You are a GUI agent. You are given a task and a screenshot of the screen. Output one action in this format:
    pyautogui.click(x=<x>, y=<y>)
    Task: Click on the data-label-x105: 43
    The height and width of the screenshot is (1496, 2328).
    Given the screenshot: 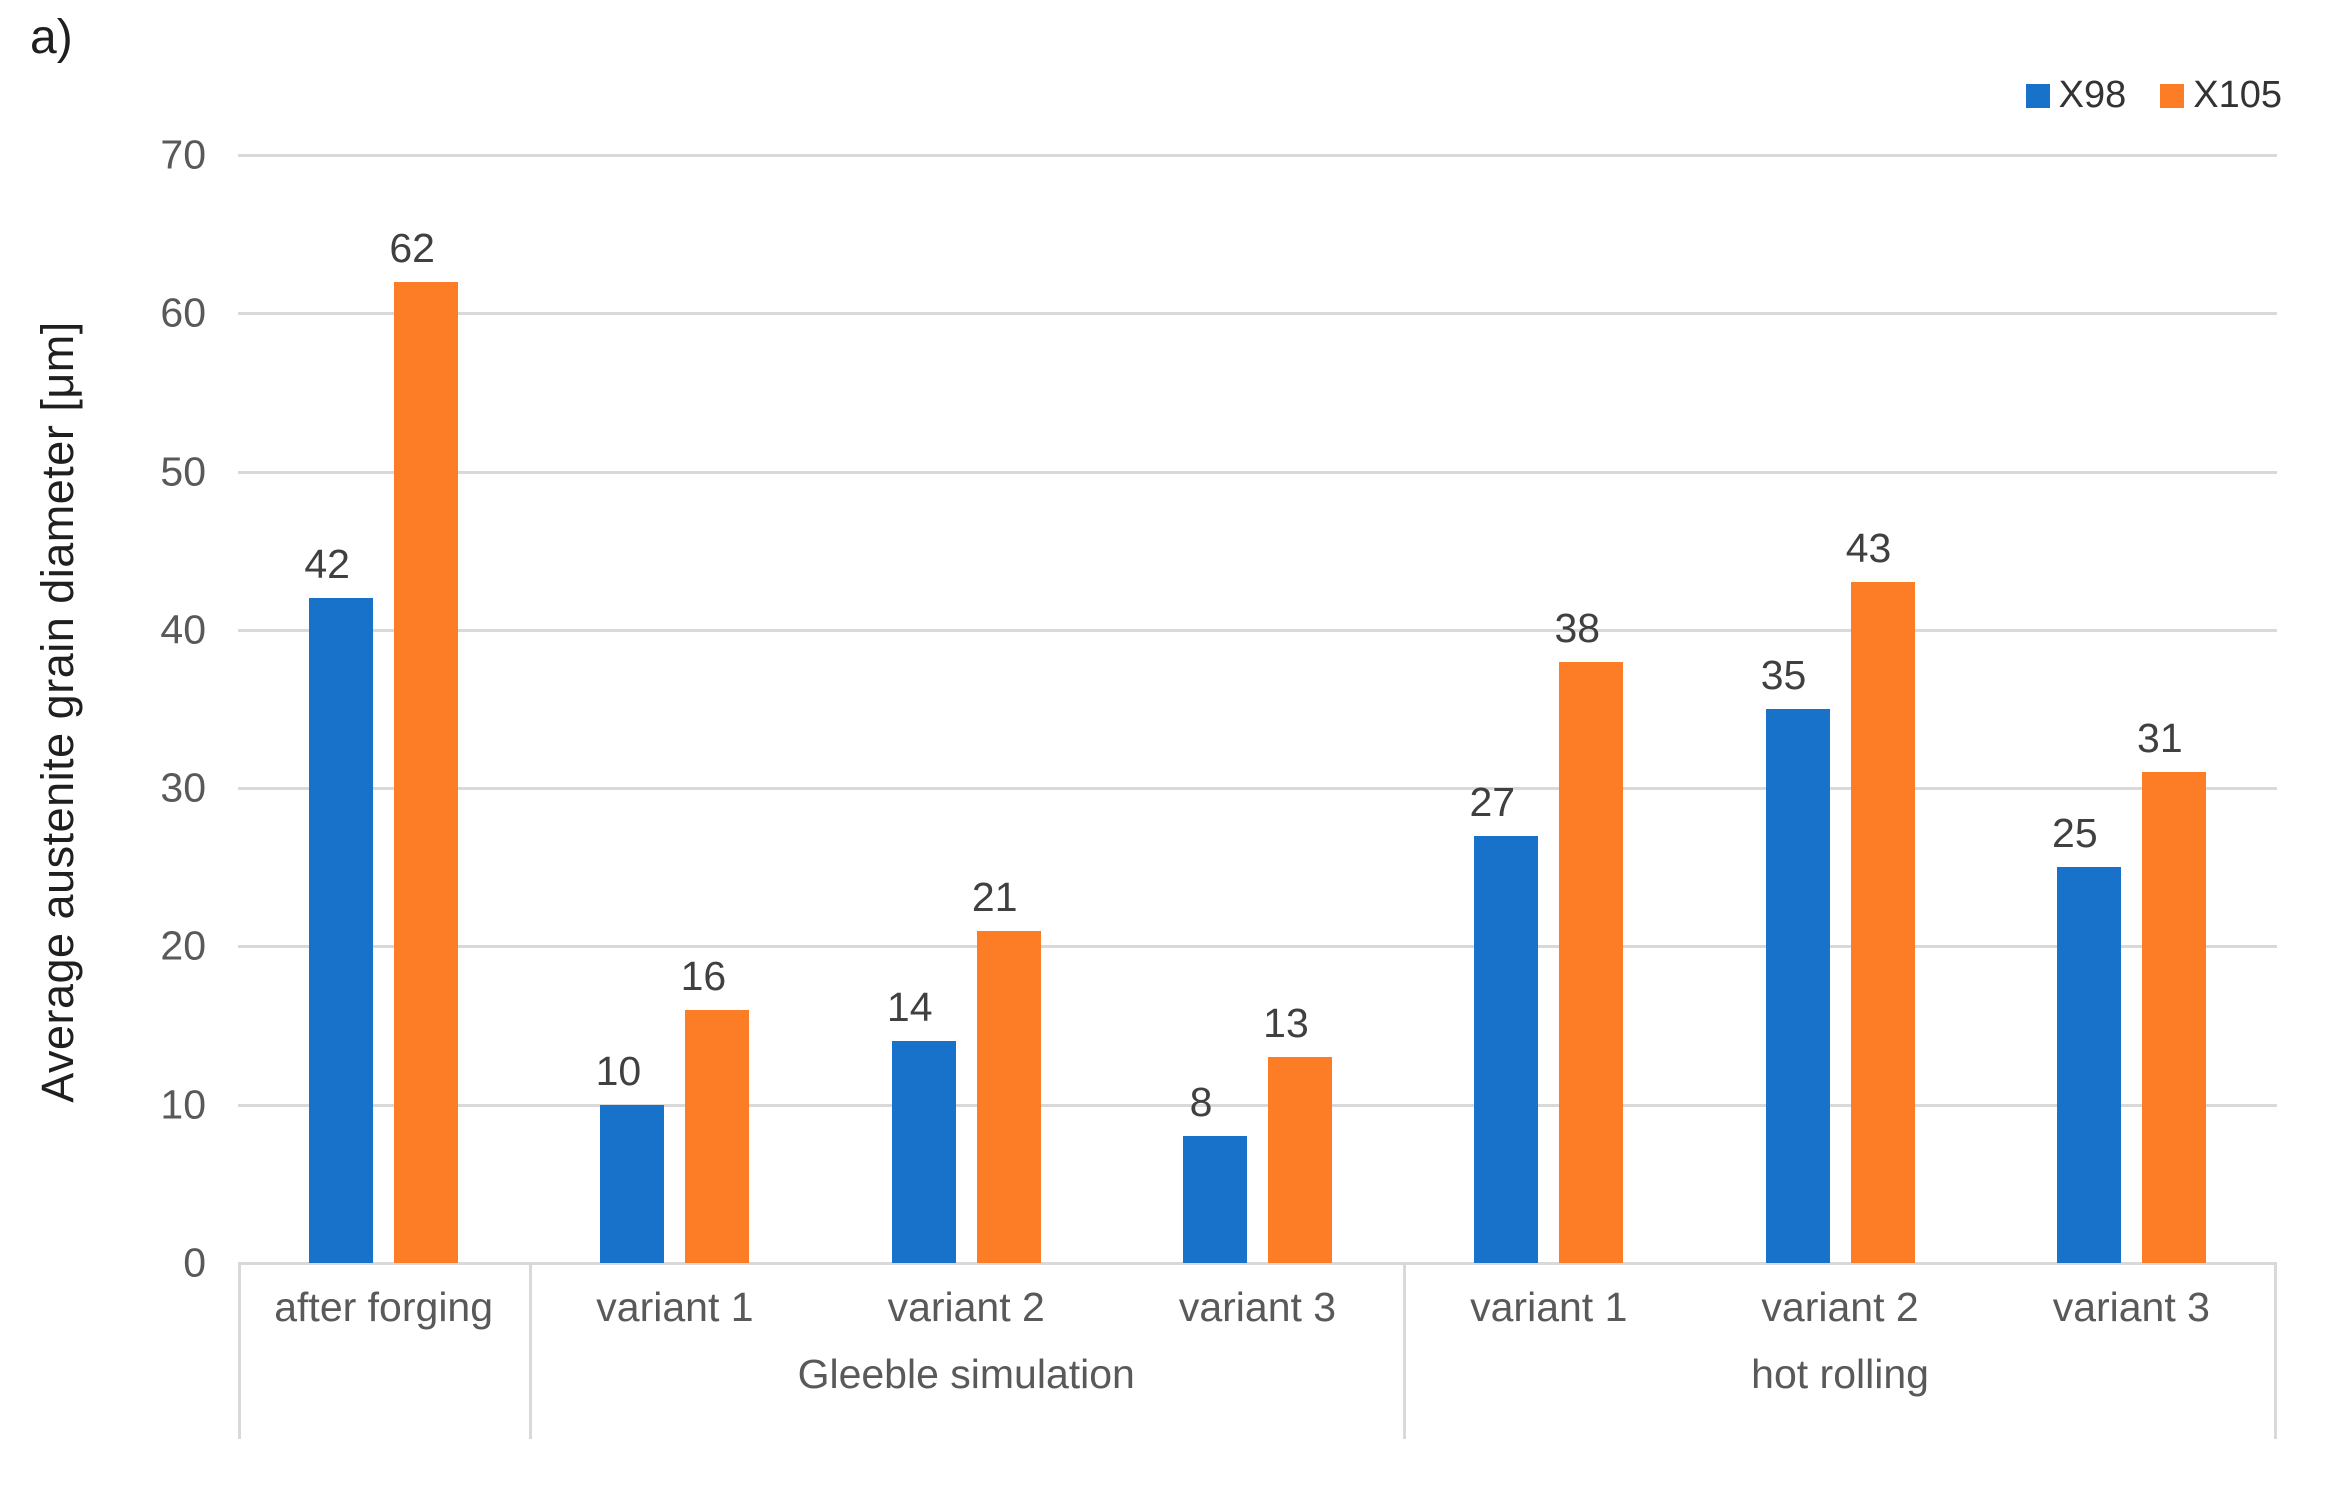 What is the action you would take?
    pyautogui.click(x=1868, y=548)
    